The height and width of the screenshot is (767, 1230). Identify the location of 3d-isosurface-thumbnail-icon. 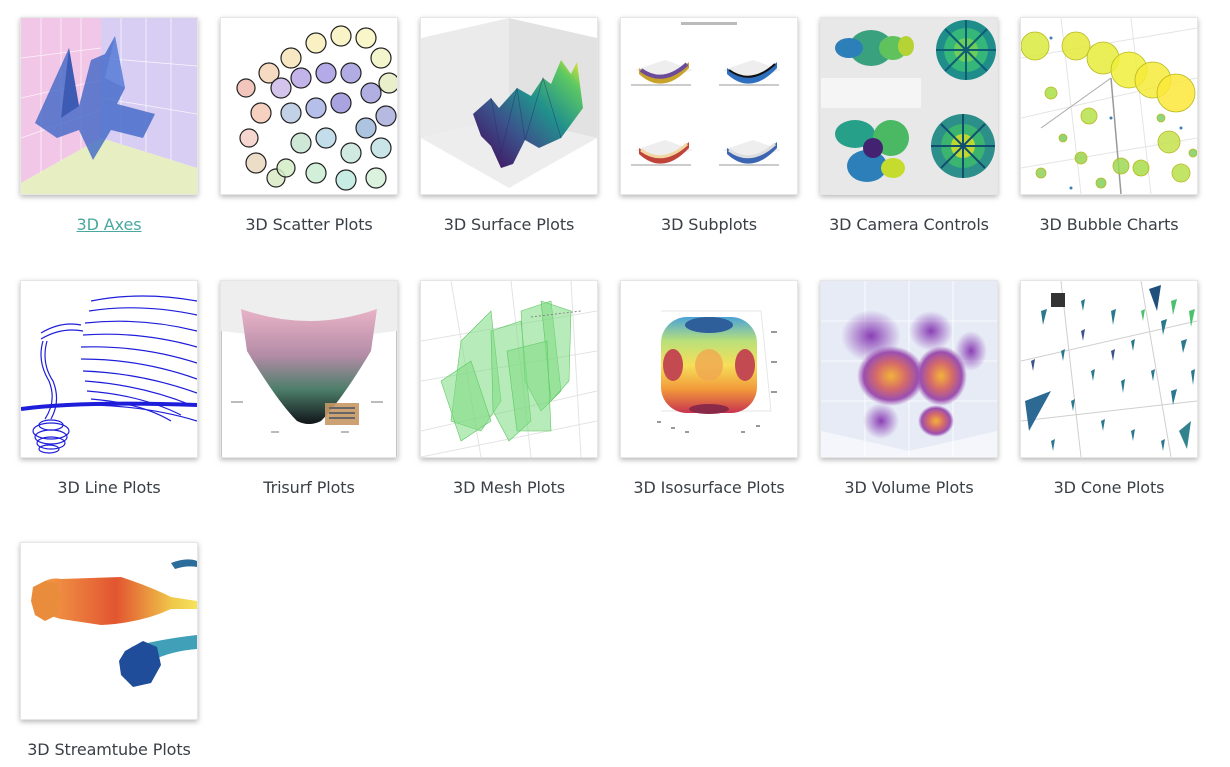
(709, 369).